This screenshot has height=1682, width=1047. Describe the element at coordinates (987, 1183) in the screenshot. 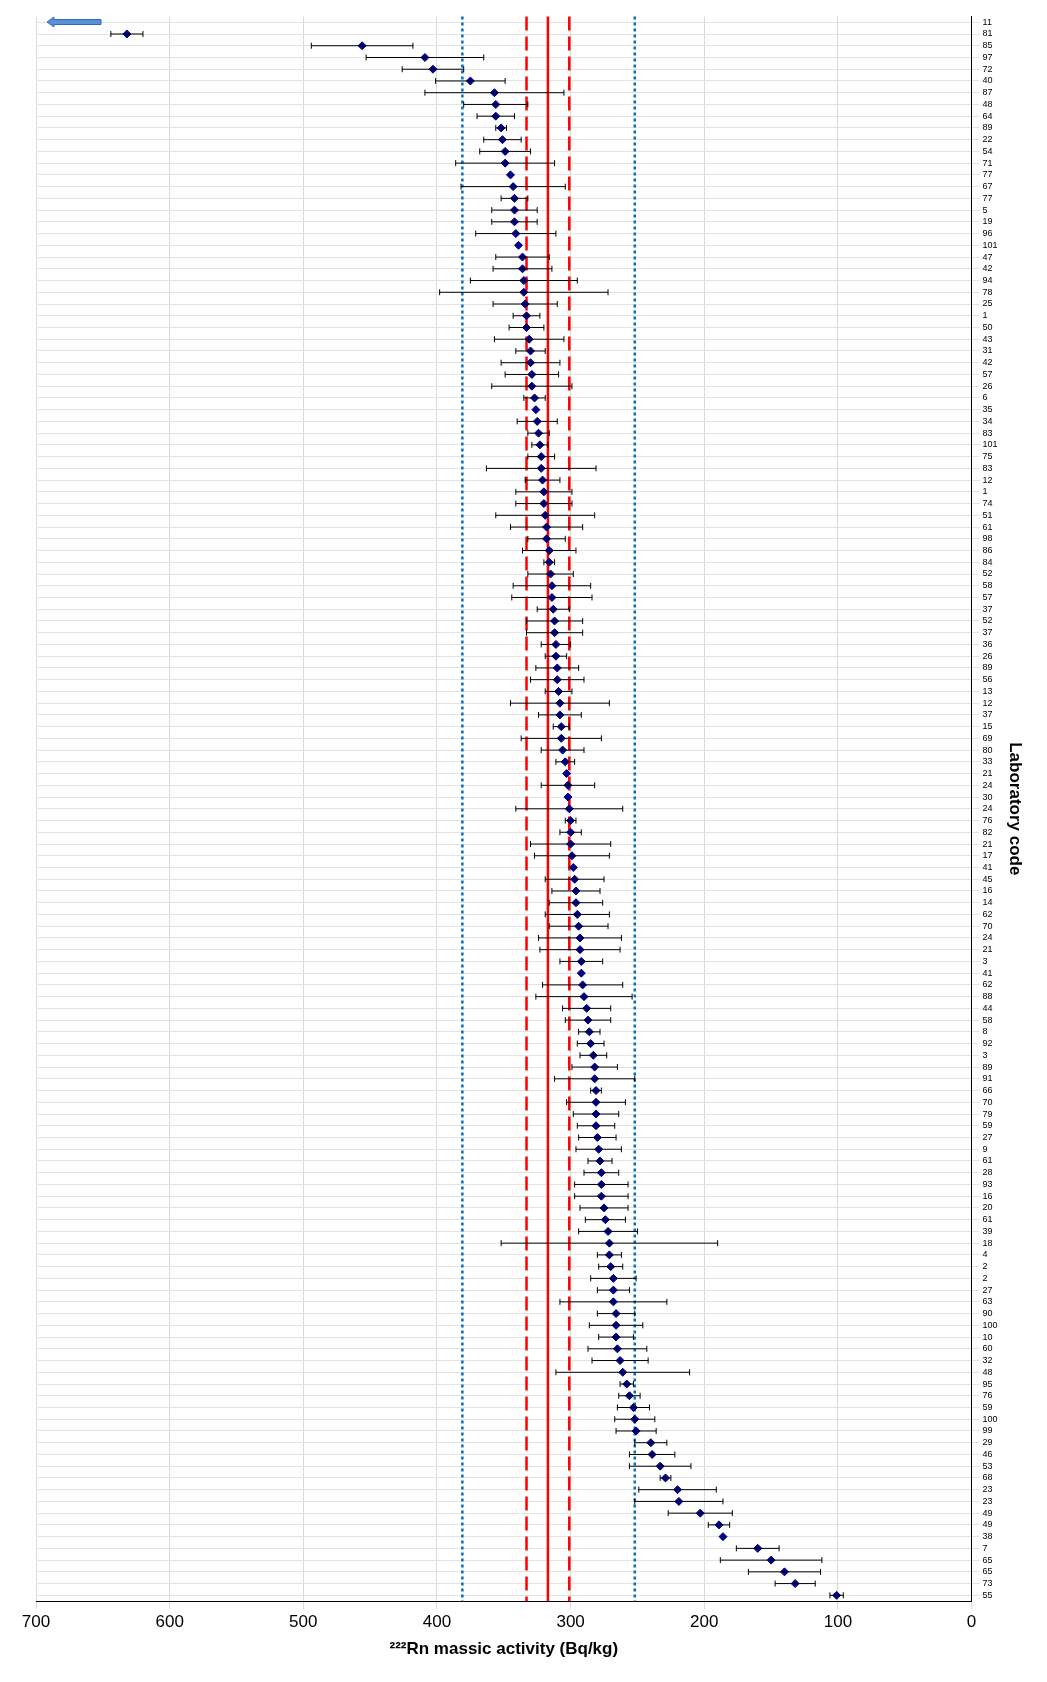

I see `y-tick-label: 93` at that location.